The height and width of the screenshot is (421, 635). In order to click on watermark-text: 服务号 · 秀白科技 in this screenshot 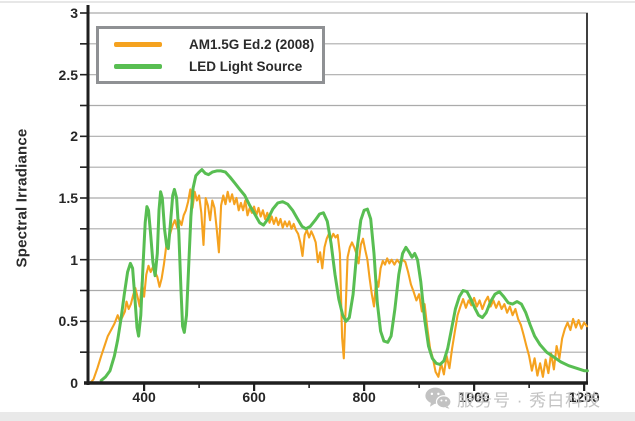, I will do `click(529, 400)`.